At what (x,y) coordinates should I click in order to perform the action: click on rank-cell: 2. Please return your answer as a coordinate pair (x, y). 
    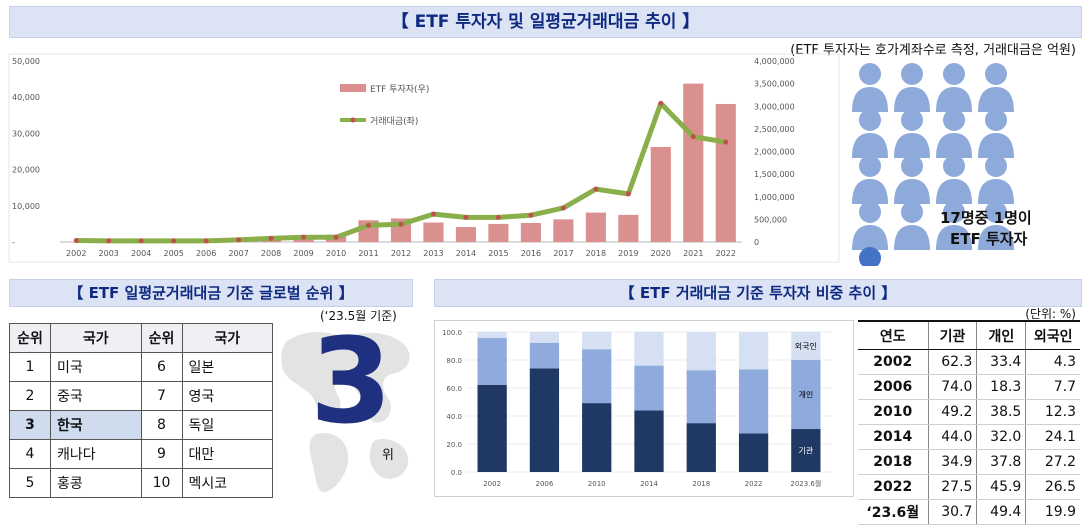
    Looking at the image, I should click on (30, 396).